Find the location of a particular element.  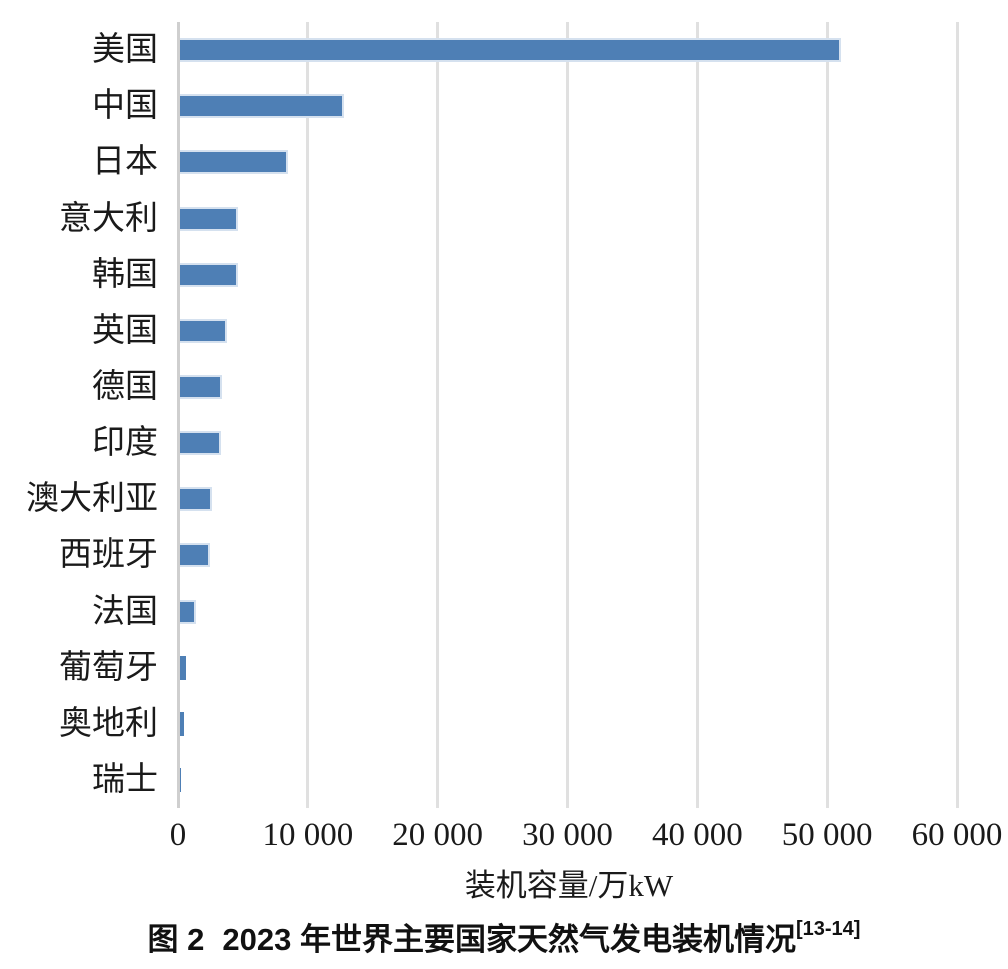

x-axis-tick-label: 60 000 is located at coordinates (957, 835).